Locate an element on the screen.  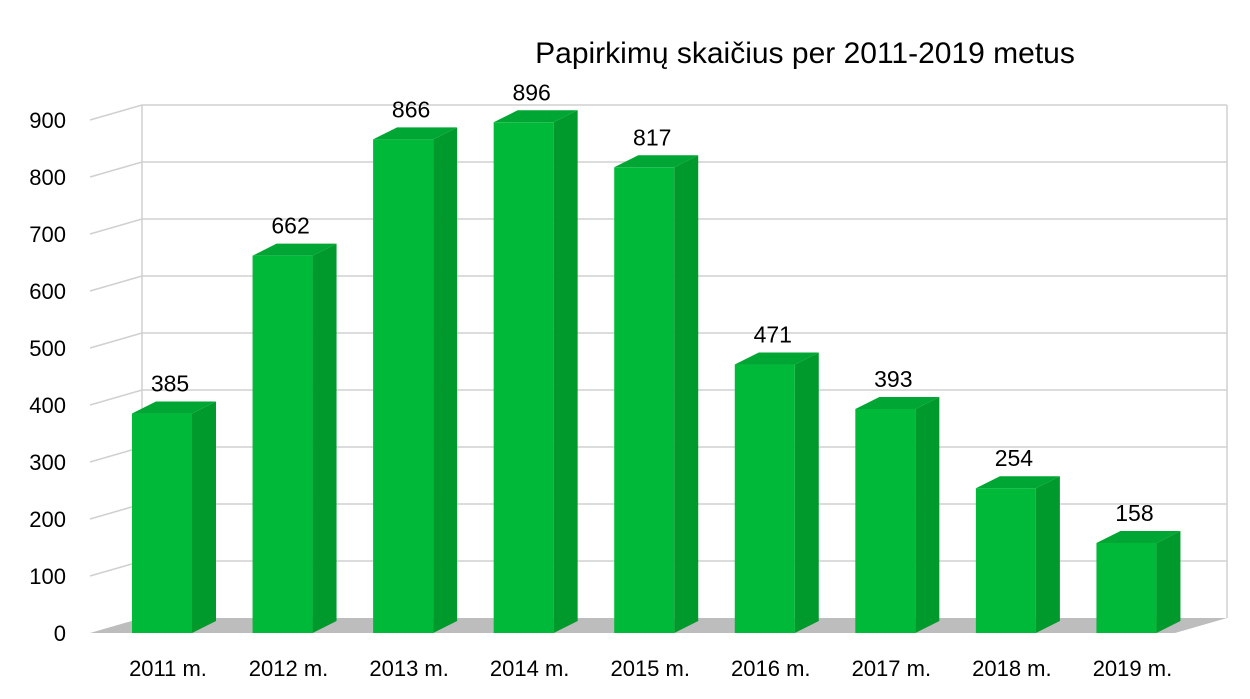
x-tick-label: 2012 m. is located at coordinates (289, 668).